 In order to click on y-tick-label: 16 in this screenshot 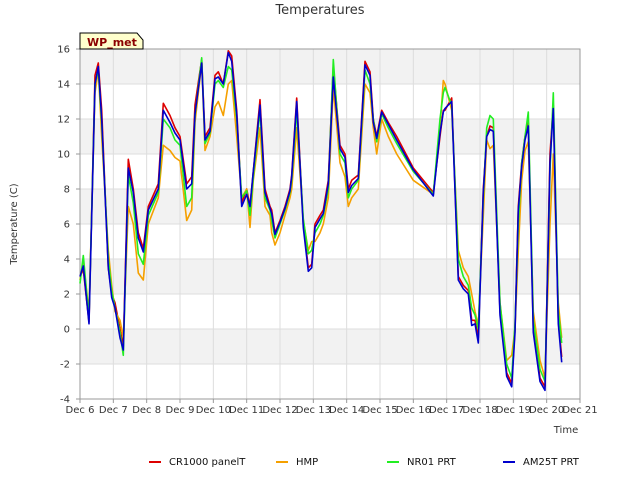, I will do `click(63, 50)`.